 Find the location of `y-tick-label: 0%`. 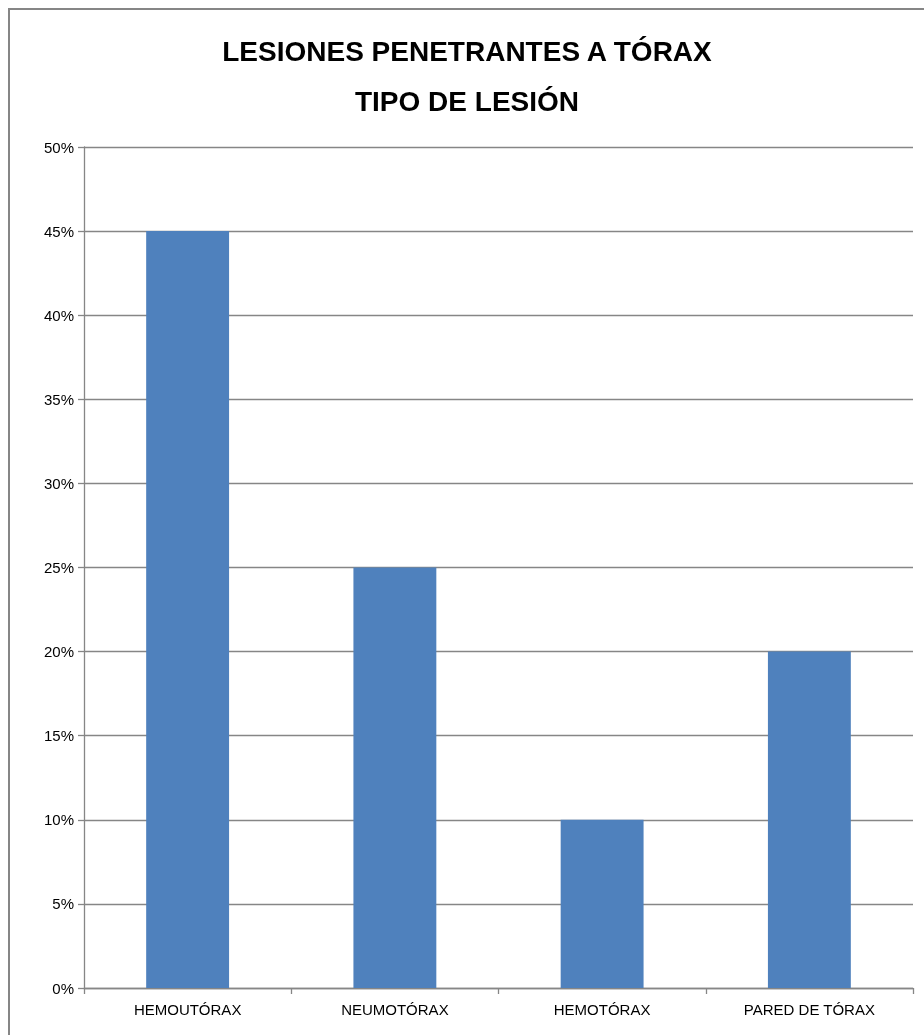

y-tick-label: 0% is located at coordinates (63, 988).